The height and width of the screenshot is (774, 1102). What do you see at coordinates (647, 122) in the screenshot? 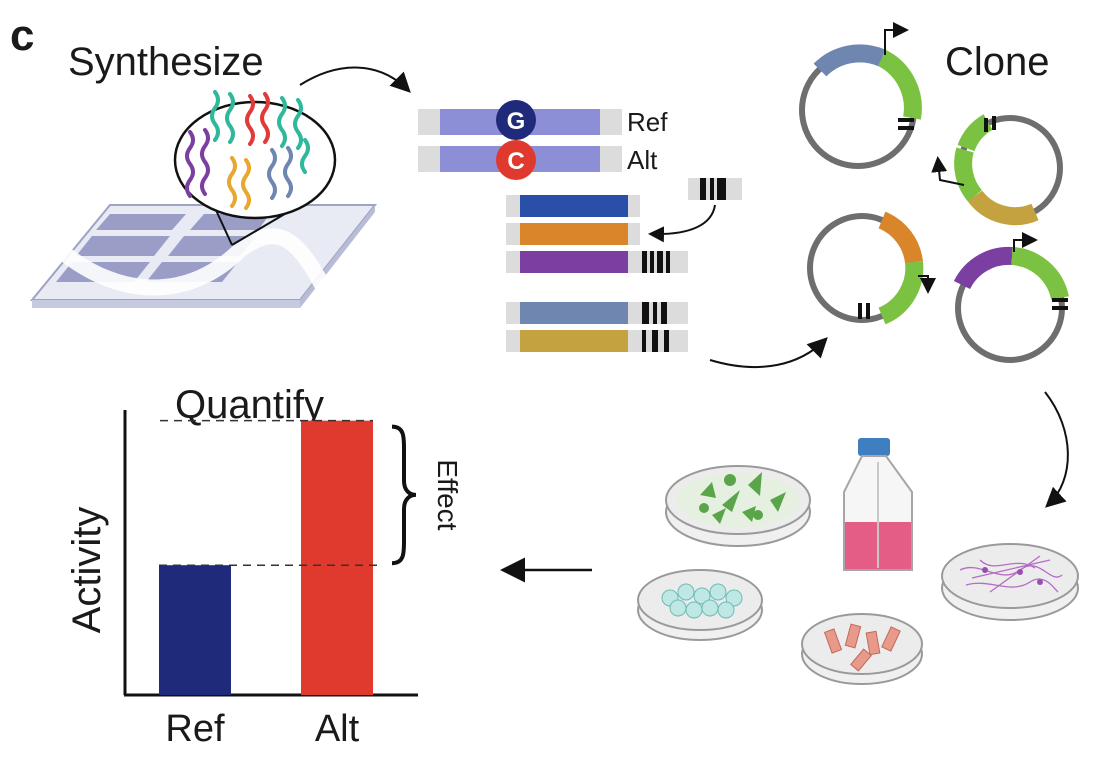
I see `ref-label: Ref` at bounding box center [647, 122].